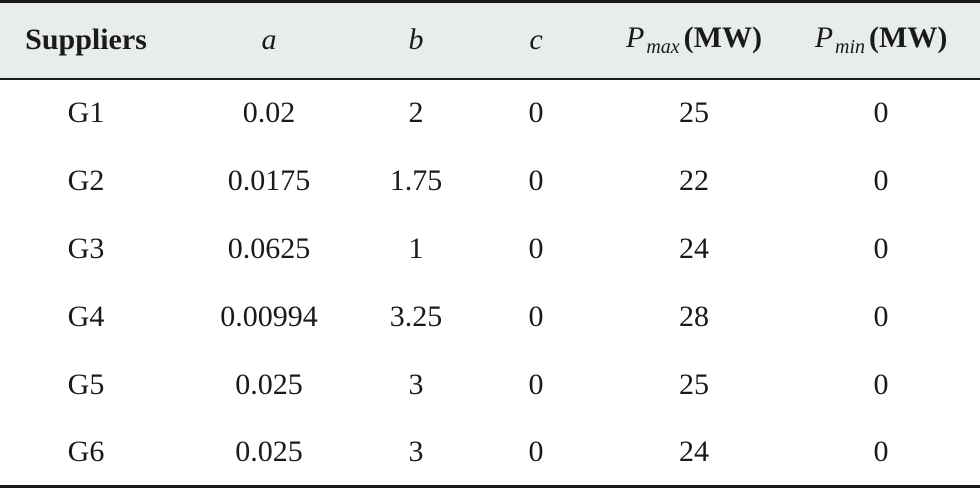 The height and width of the screenshot is (493, 980). Describe the element at coordinates (416, 112) in the screenshot. I see `cell-b: 2` at that location.